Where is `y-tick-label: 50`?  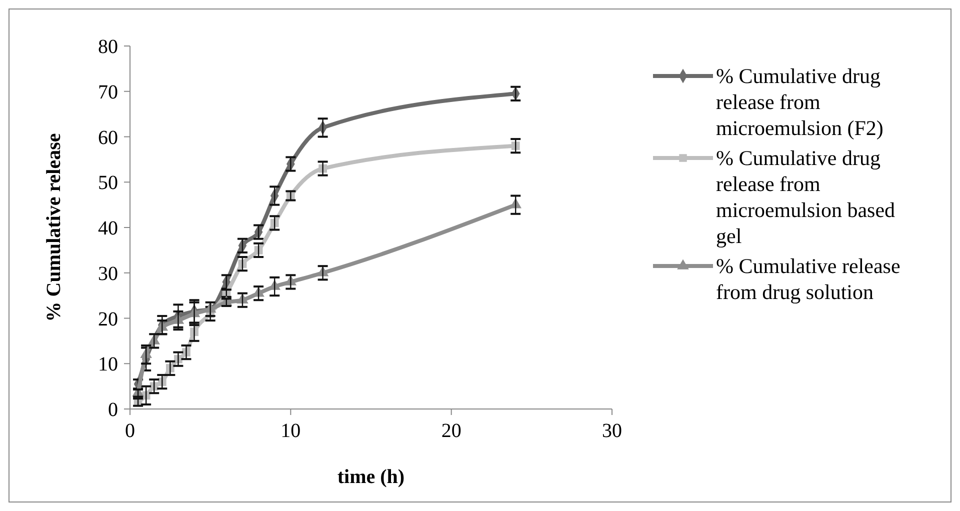 y-tick-label: 50 is located at coordinates (108, 183).